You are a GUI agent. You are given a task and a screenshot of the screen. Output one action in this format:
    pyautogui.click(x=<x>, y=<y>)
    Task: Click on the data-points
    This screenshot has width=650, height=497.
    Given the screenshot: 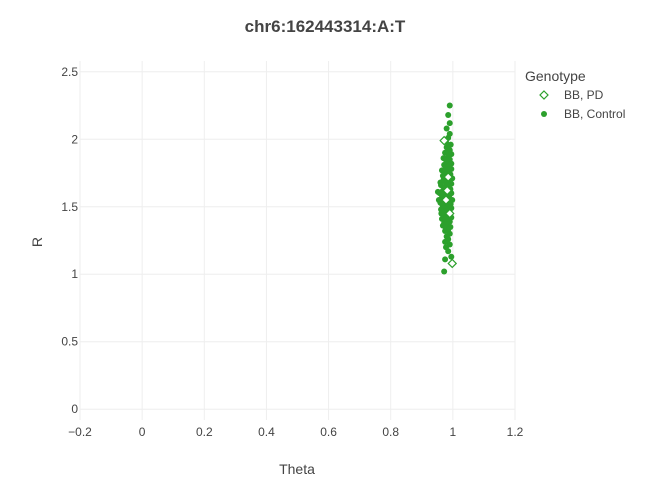 What is the action you would take?
    pyautogui.click(x=446, y=188)
    